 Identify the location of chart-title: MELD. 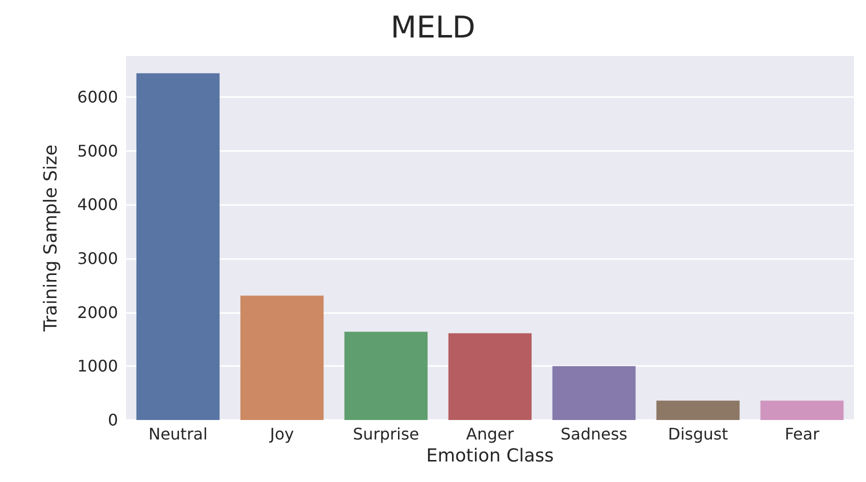
(433, 28).